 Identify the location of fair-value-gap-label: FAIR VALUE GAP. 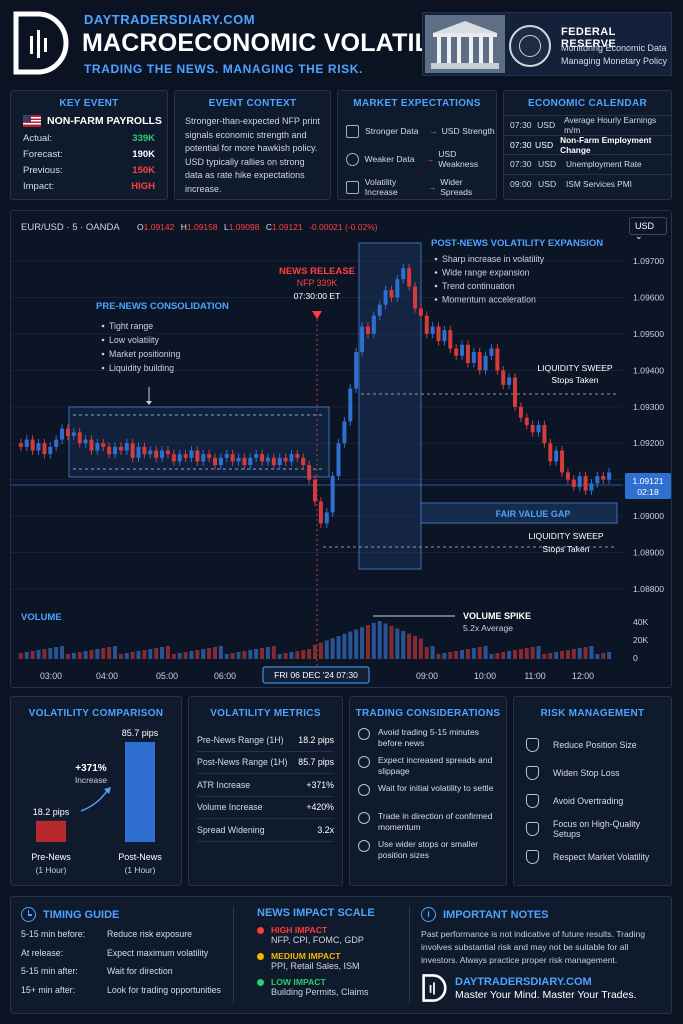
(533, 514).